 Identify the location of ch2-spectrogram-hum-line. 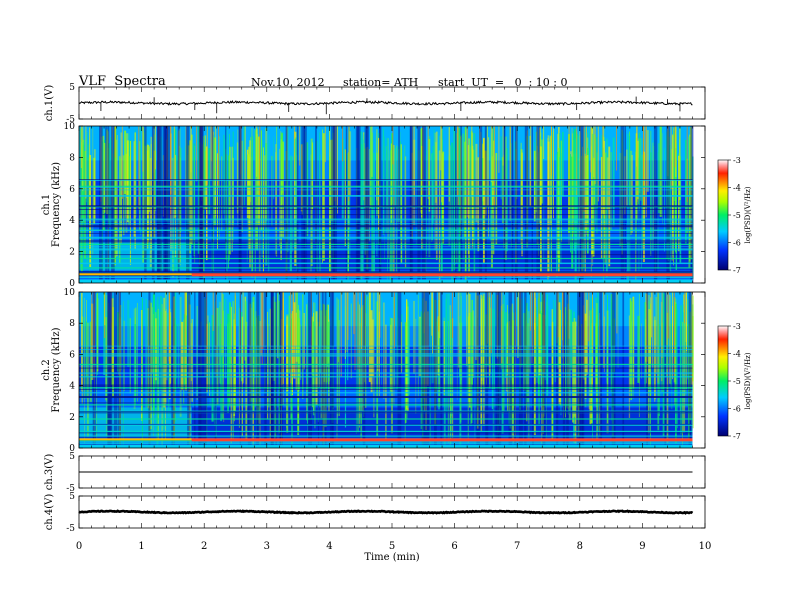
(386, 436).